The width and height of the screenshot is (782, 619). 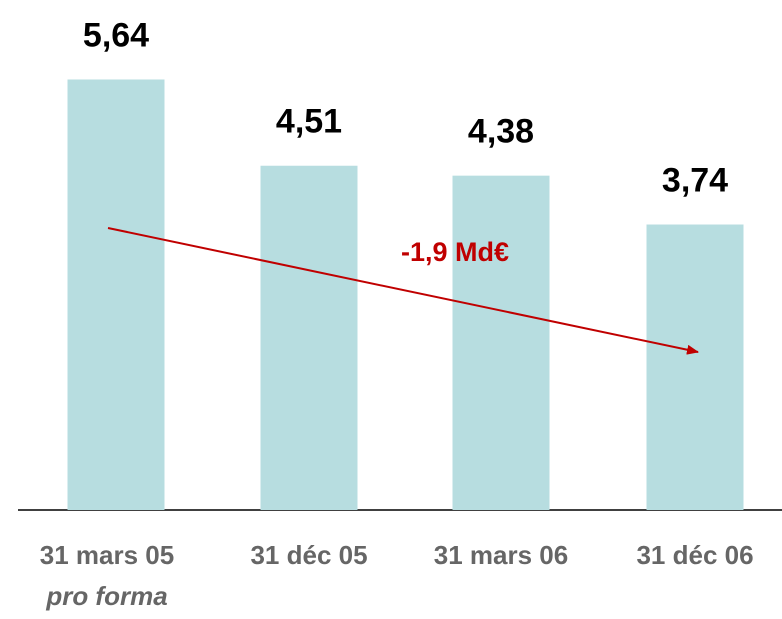 What do you see at coordinates (116, 35) in the screenshot?
I see `value-label: 5,64` at bounding box center [116, 35].